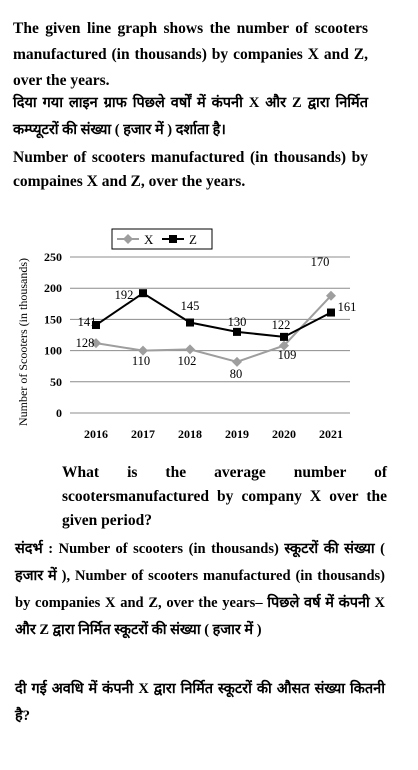 This screenshot has width=418, height=770. I want to click on point-Z-2018, so click(190, 322).